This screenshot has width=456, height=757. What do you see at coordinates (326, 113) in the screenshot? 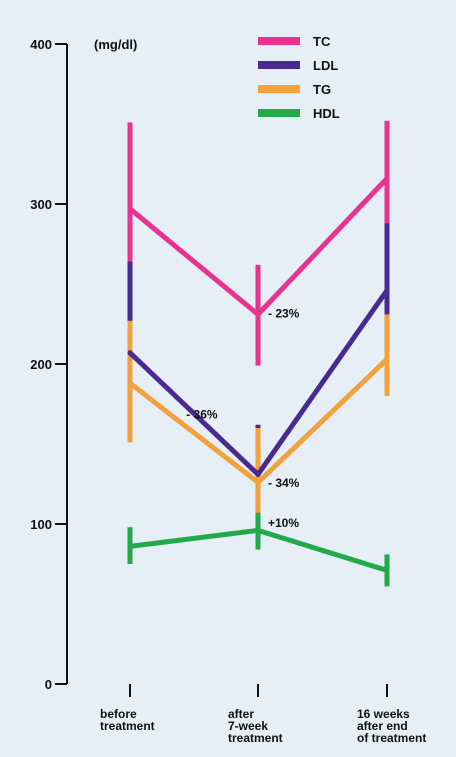
I see `legend-label: HDL` at bounding box center [326, 113].